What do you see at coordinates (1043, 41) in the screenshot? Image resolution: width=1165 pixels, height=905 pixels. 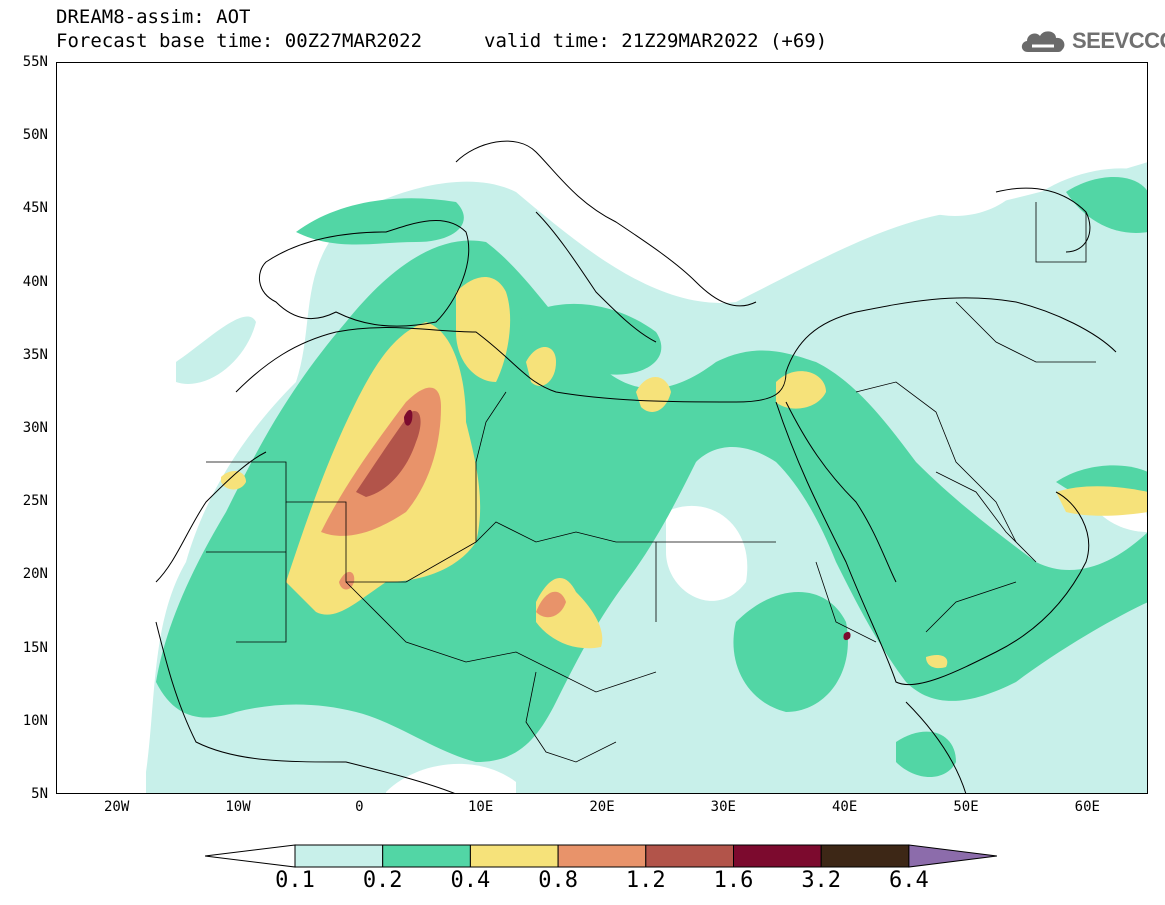 I see `cloud-icon` at bounding box center [1043, 41].